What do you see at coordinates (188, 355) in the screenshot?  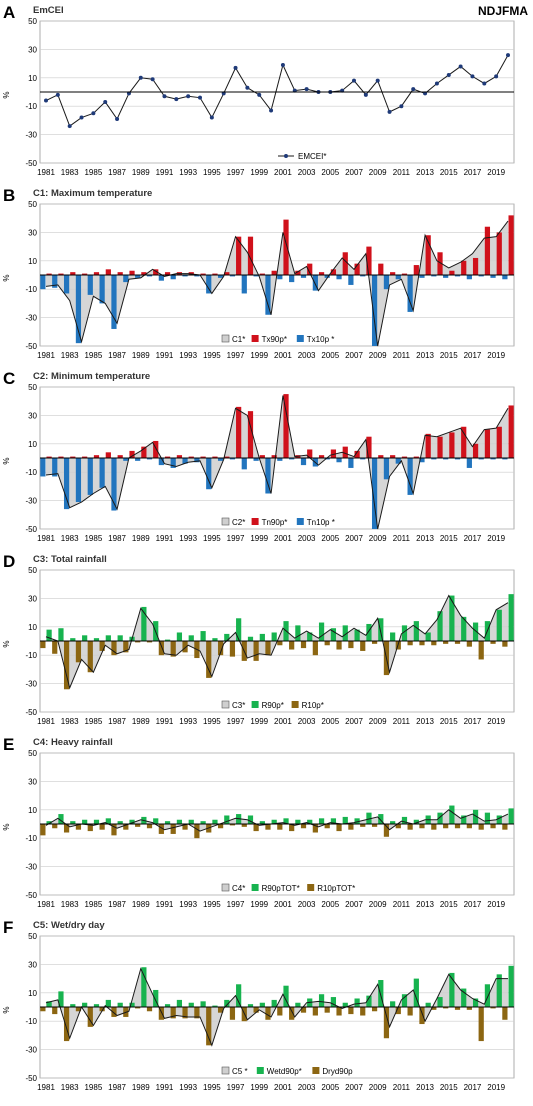 I see `x-tick-label: 1993` at bounding box center [188, 355].